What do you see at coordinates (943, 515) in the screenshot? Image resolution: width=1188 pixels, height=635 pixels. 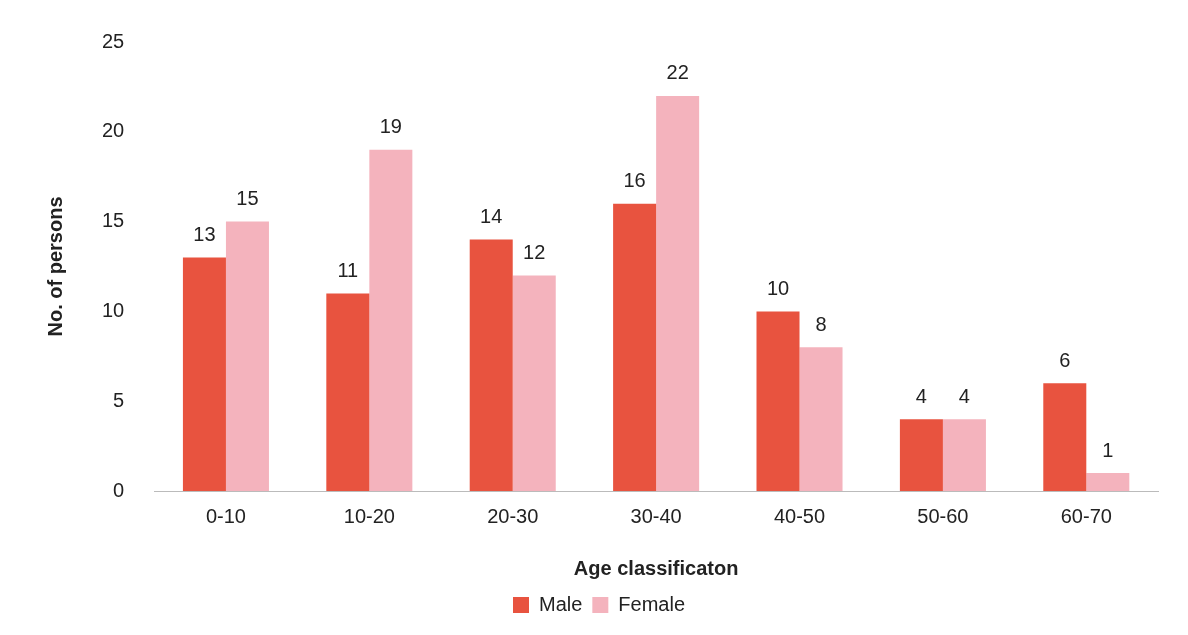 I see `x-tick-label: 50-60` at bounding box center [943, 515].